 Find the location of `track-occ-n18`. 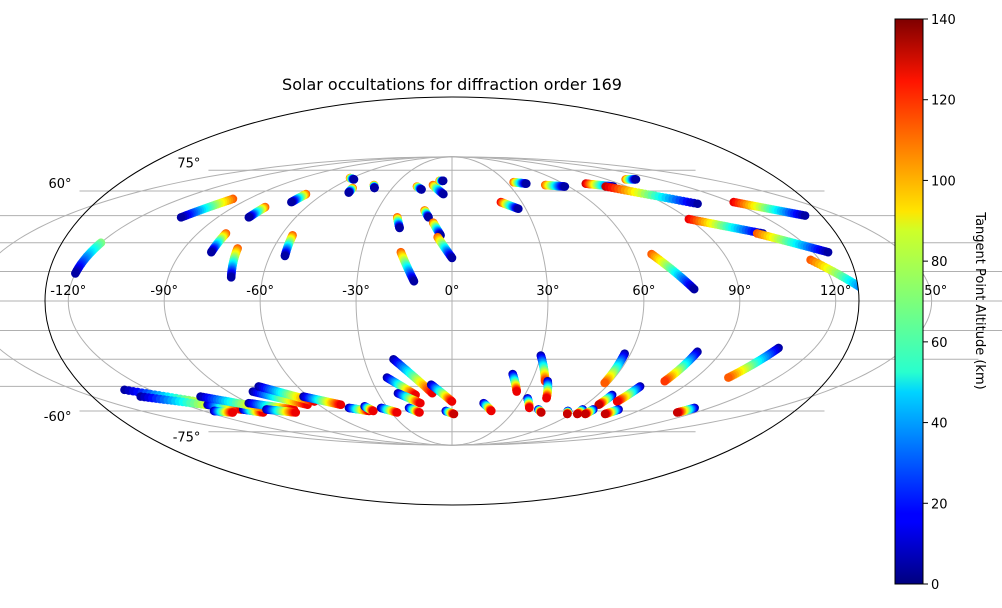

track-occ-n18 is located at coordinates (441, 181).